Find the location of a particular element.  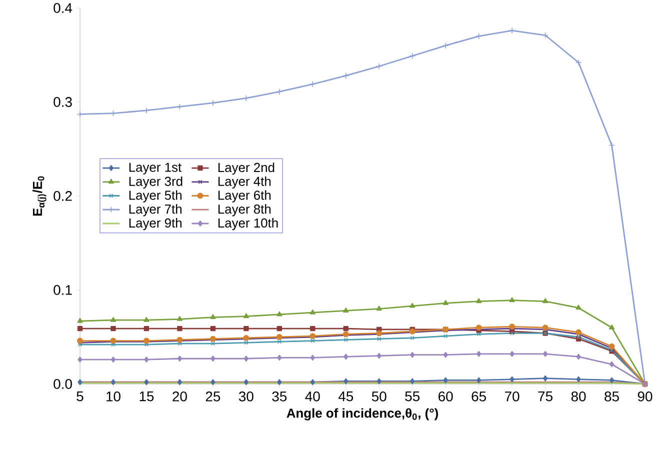

x-tick-label: 60 is located at coordinates (445, 396).